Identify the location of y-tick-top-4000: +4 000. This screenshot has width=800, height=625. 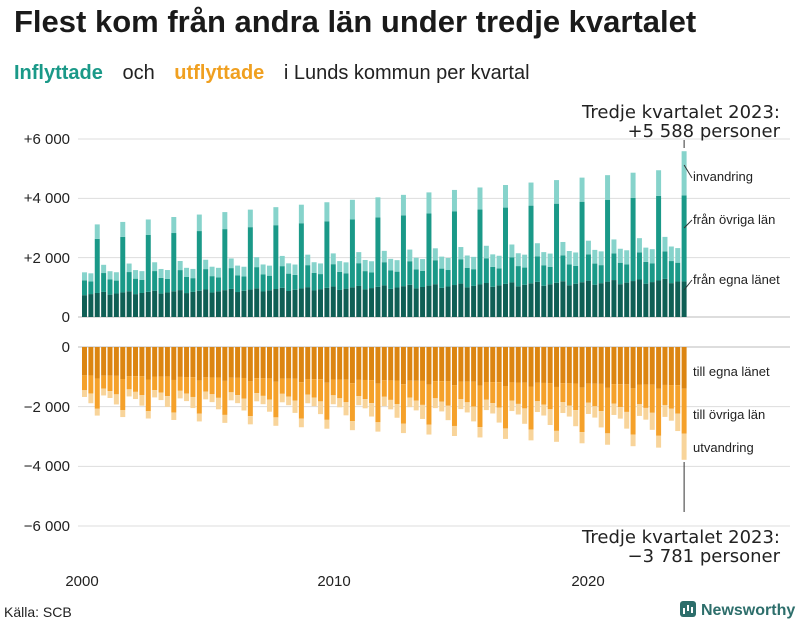
(47, 198).